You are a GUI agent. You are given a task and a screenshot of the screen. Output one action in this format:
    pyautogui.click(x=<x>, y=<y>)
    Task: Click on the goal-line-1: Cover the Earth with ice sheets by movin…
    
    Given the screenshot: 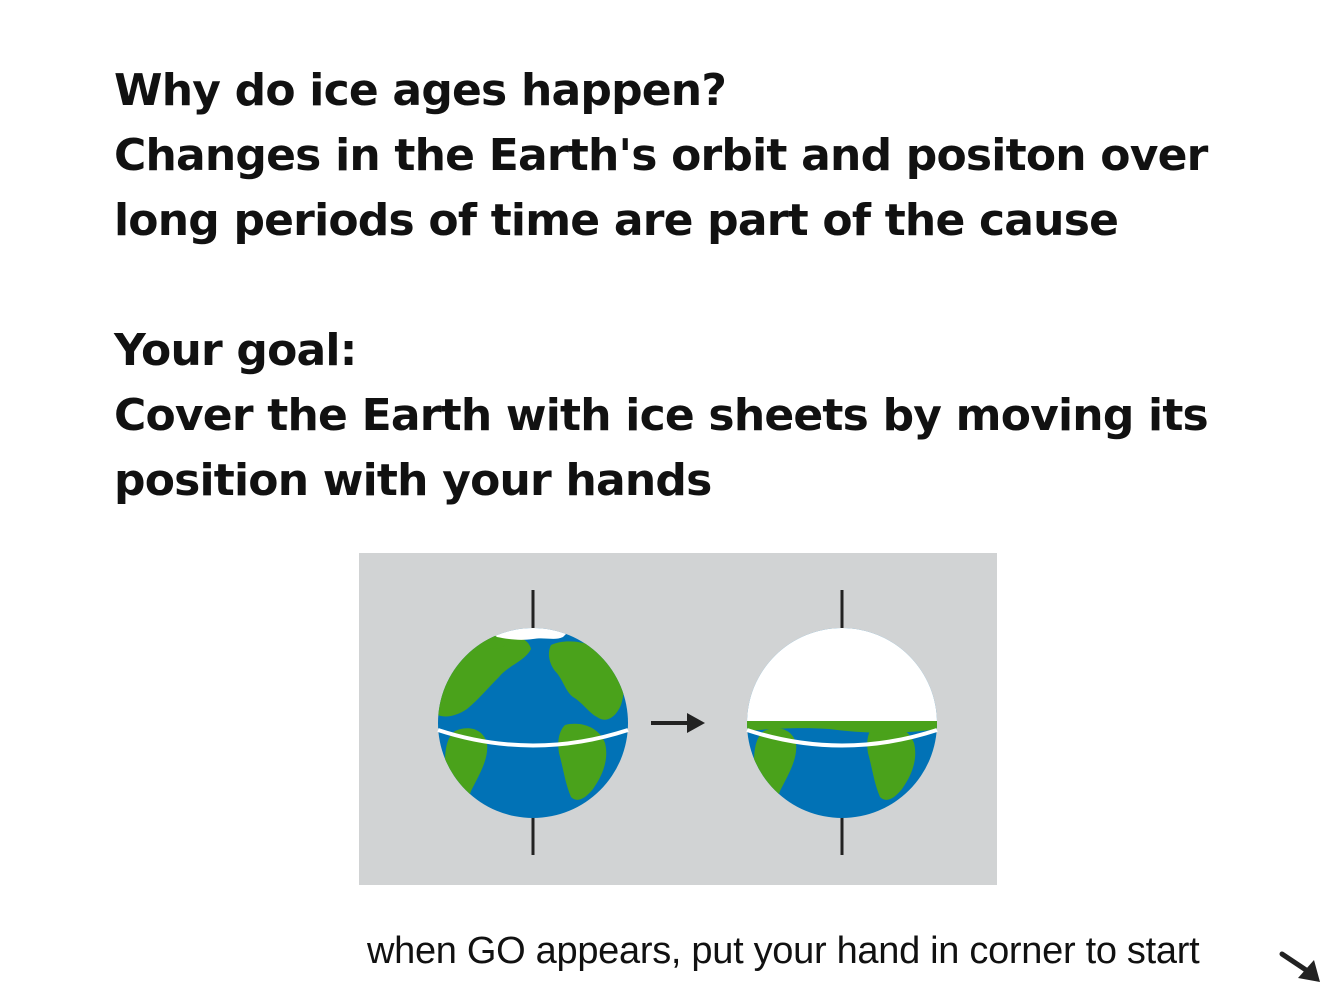 What is the action you would take?
    pyautogui.click(x=689, y=415)
    